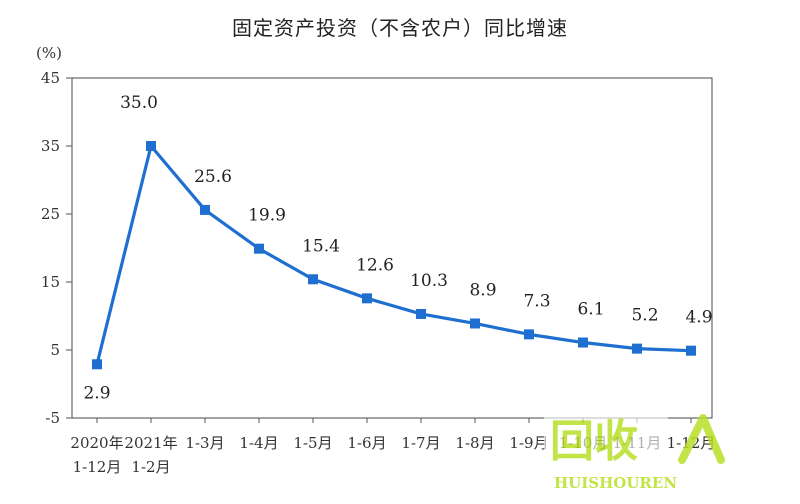 The height and width of the screenshot is (504, 800). I want to click on y-tick-label: 45, so click(50, 78).